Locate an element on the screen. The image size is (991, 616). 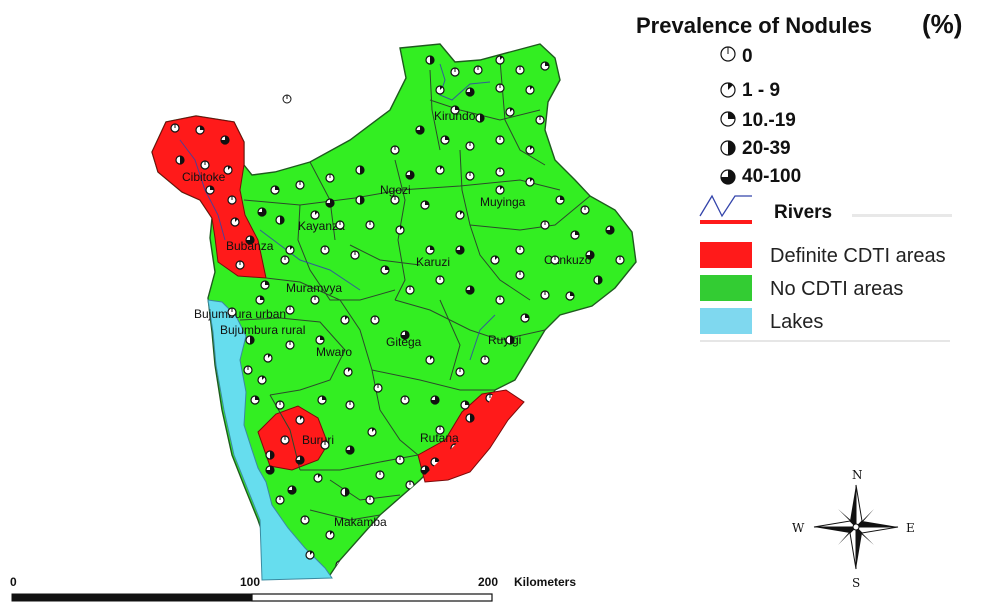
legend-class-0: 0 is located at coordinates (736, 56).